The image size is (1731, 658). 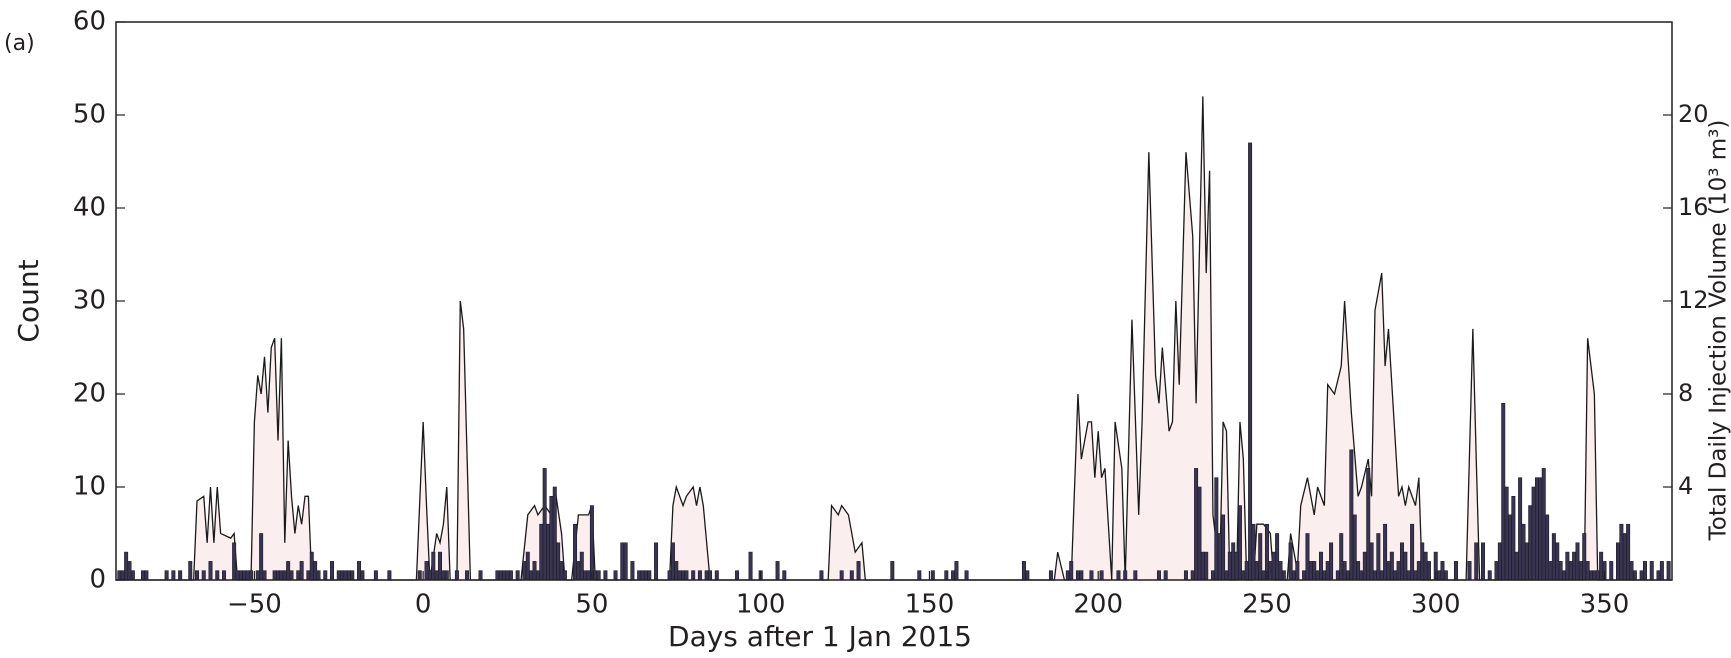 I want to click on x-tick-label: −50, so click(x=254, y=605).